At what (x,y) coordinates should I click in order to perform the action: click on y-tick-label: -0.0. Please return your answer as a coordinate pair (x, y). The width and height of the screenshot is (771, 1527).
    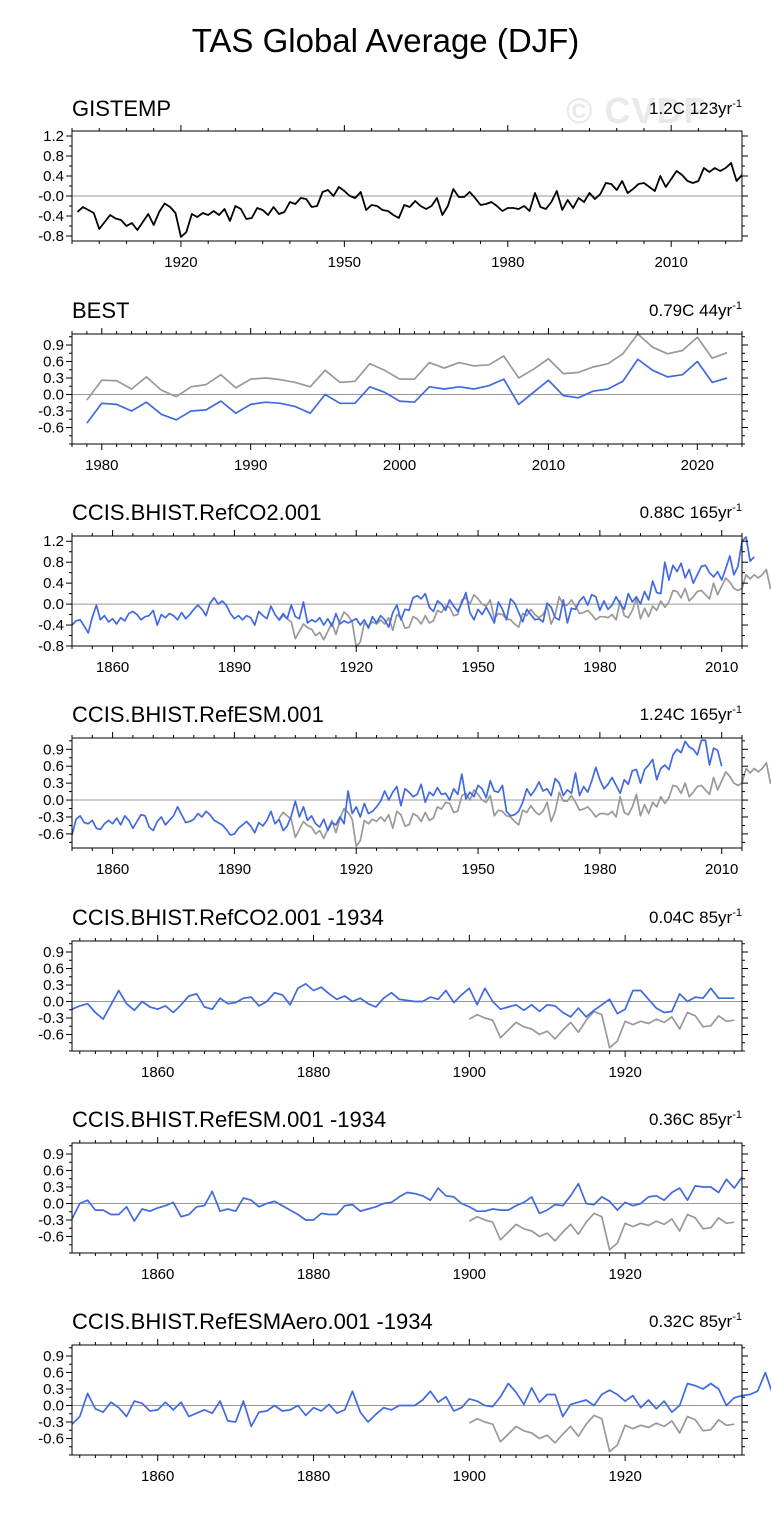
    Looking at the image, I should click on (51, 196).